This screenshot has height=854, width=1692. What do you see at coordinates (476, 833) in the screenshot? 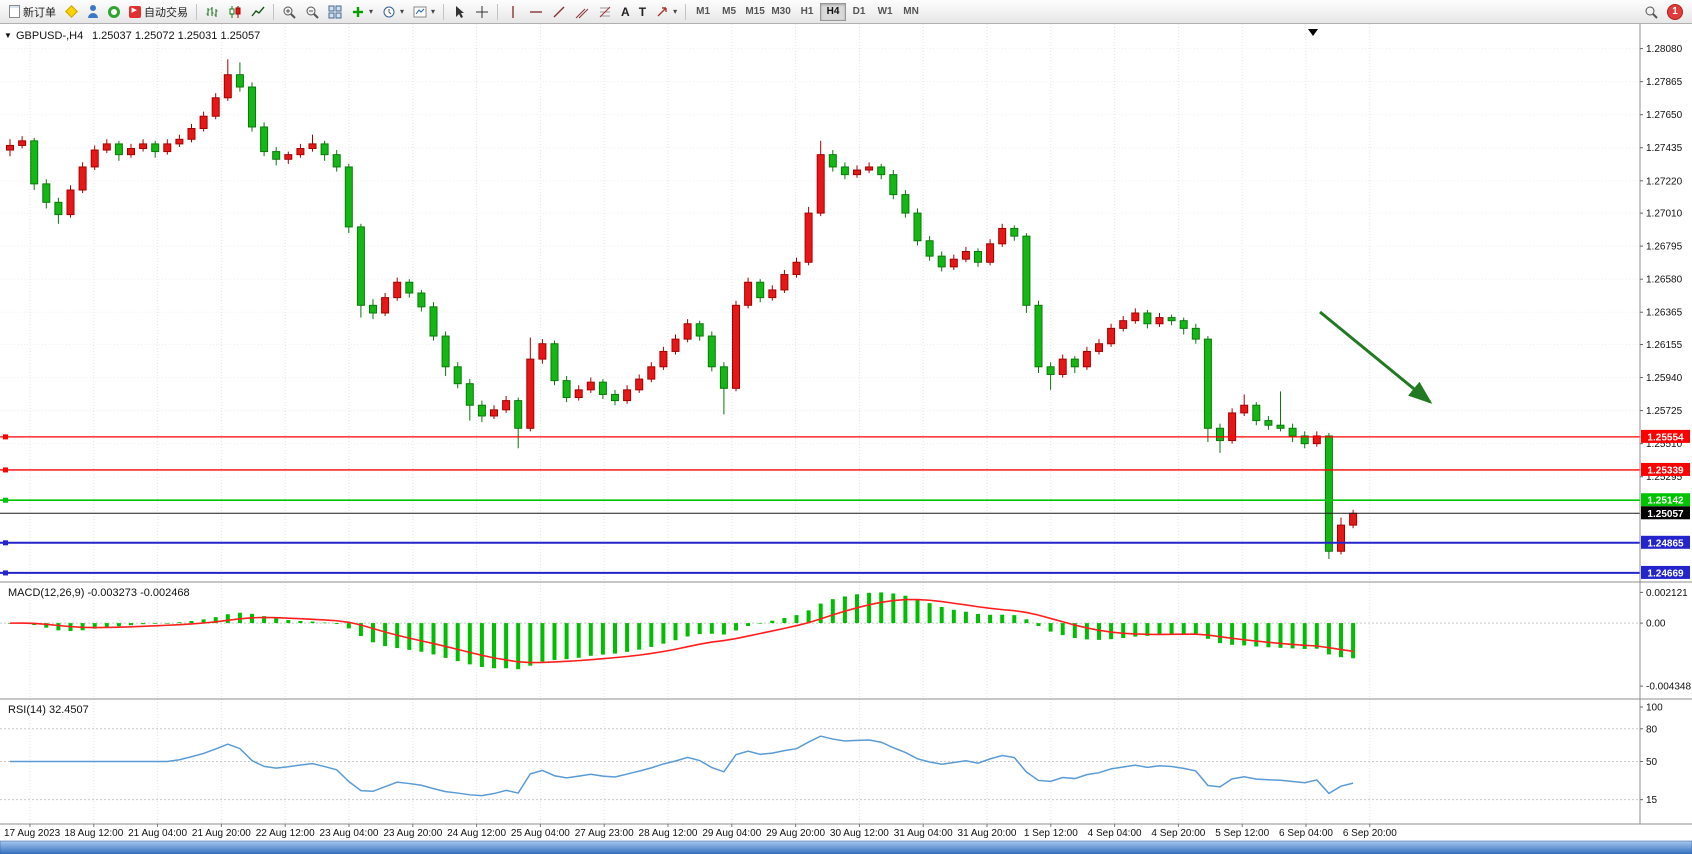
I see `time-axis-label: 24 Aug 12:00` at bounding box center [476, 833].